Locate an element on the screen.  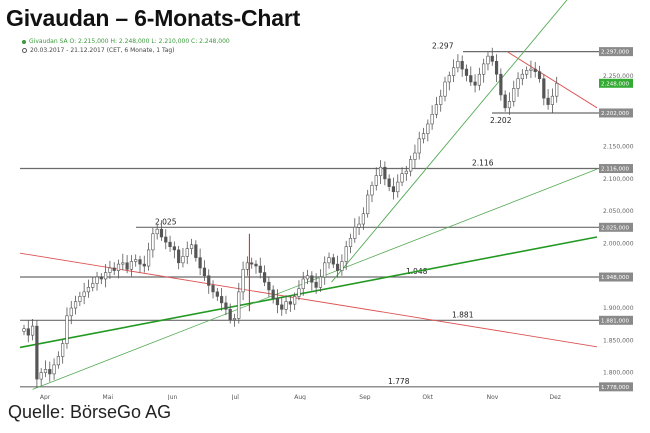
x-tick-label: Aug is located at coordinates (300, 397).